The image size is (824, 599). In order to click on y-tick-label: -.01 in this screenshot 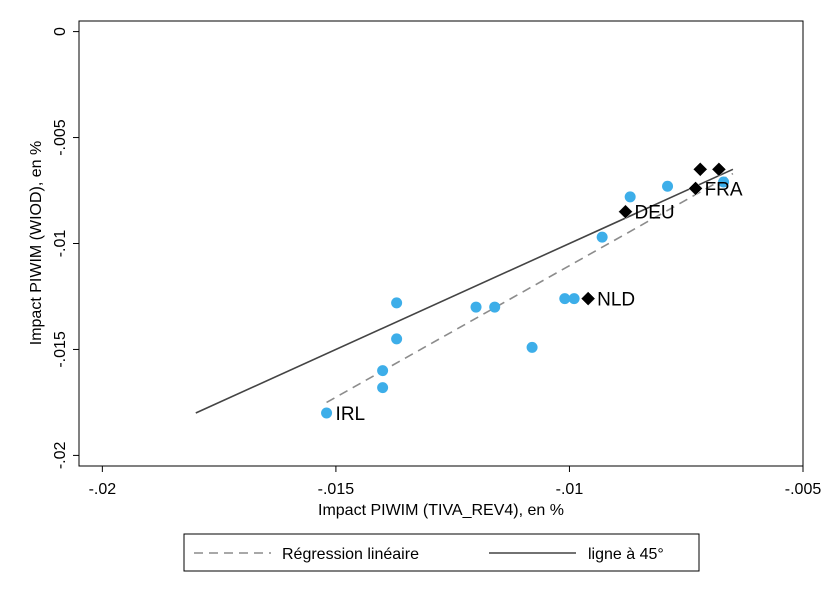, I will do `click(60, 244)`.